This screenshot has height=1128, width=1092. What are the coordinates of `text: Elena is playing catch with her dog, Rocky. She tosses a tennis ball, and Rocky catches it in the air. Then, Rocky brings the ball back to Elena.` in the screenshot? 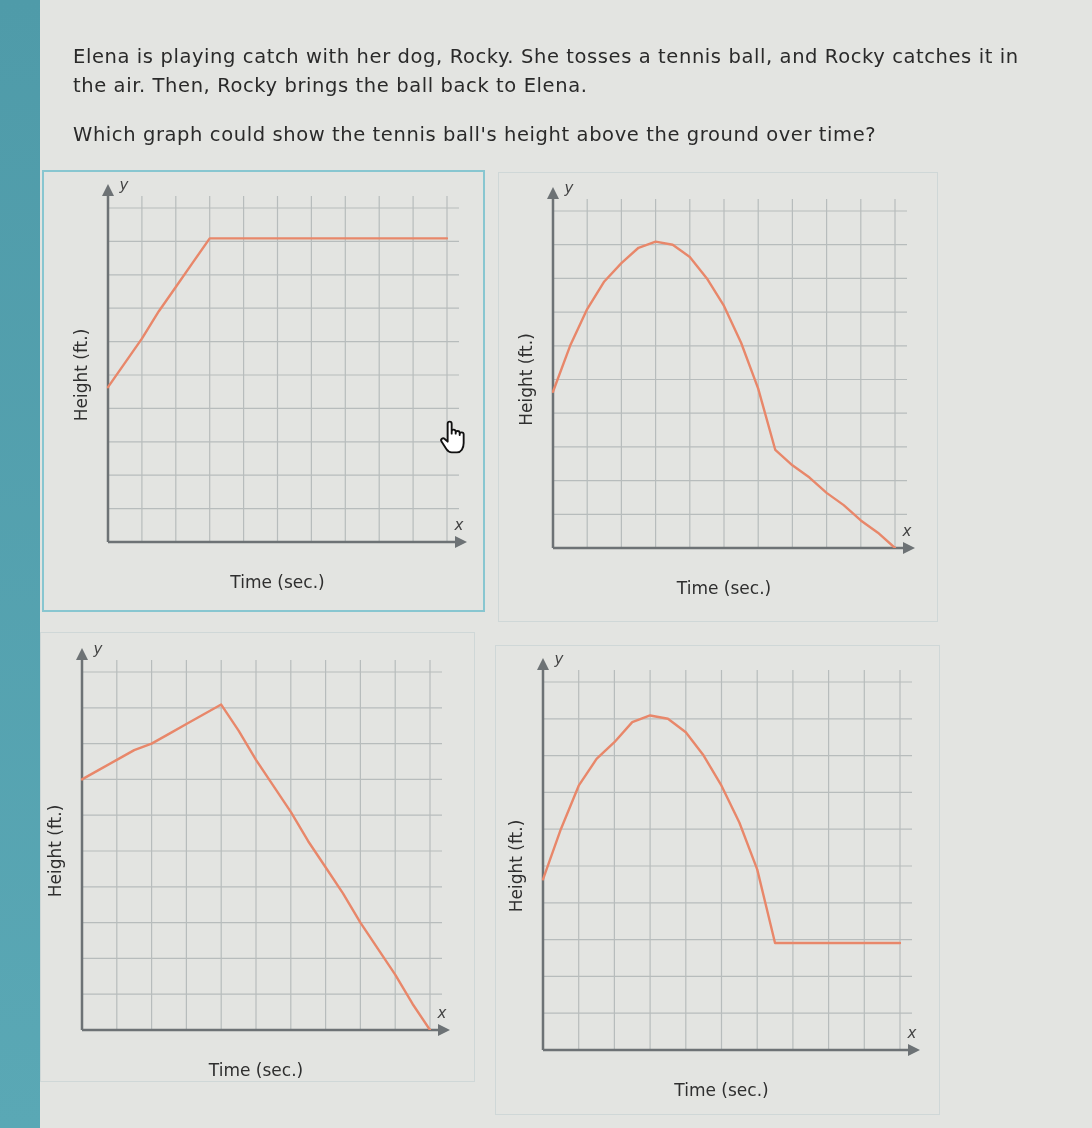 It's located at (546, 71).